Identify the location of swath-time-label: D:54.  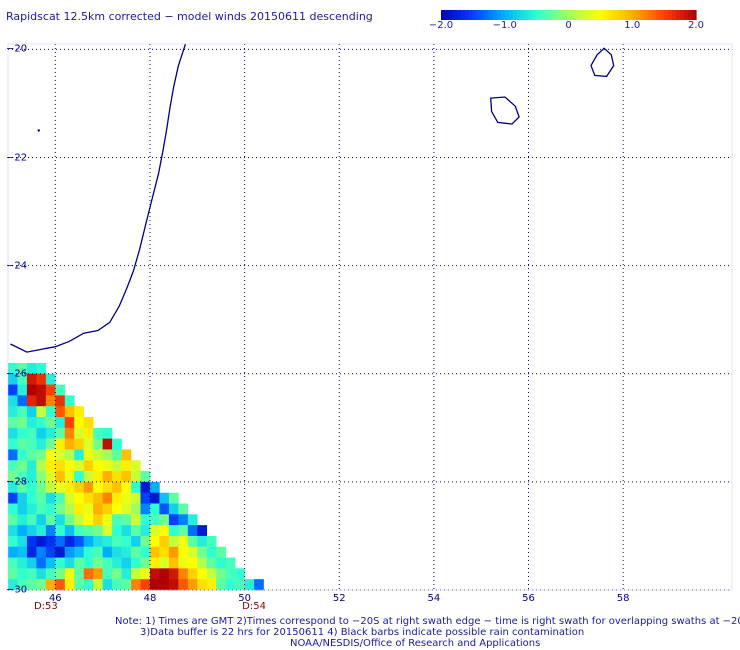
(254, 606).